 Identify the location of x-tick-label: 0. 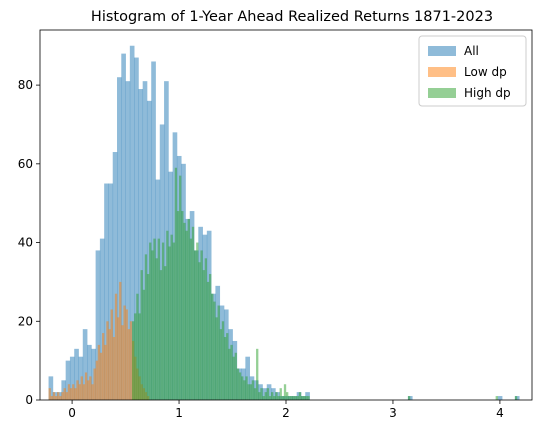
(72, 413).